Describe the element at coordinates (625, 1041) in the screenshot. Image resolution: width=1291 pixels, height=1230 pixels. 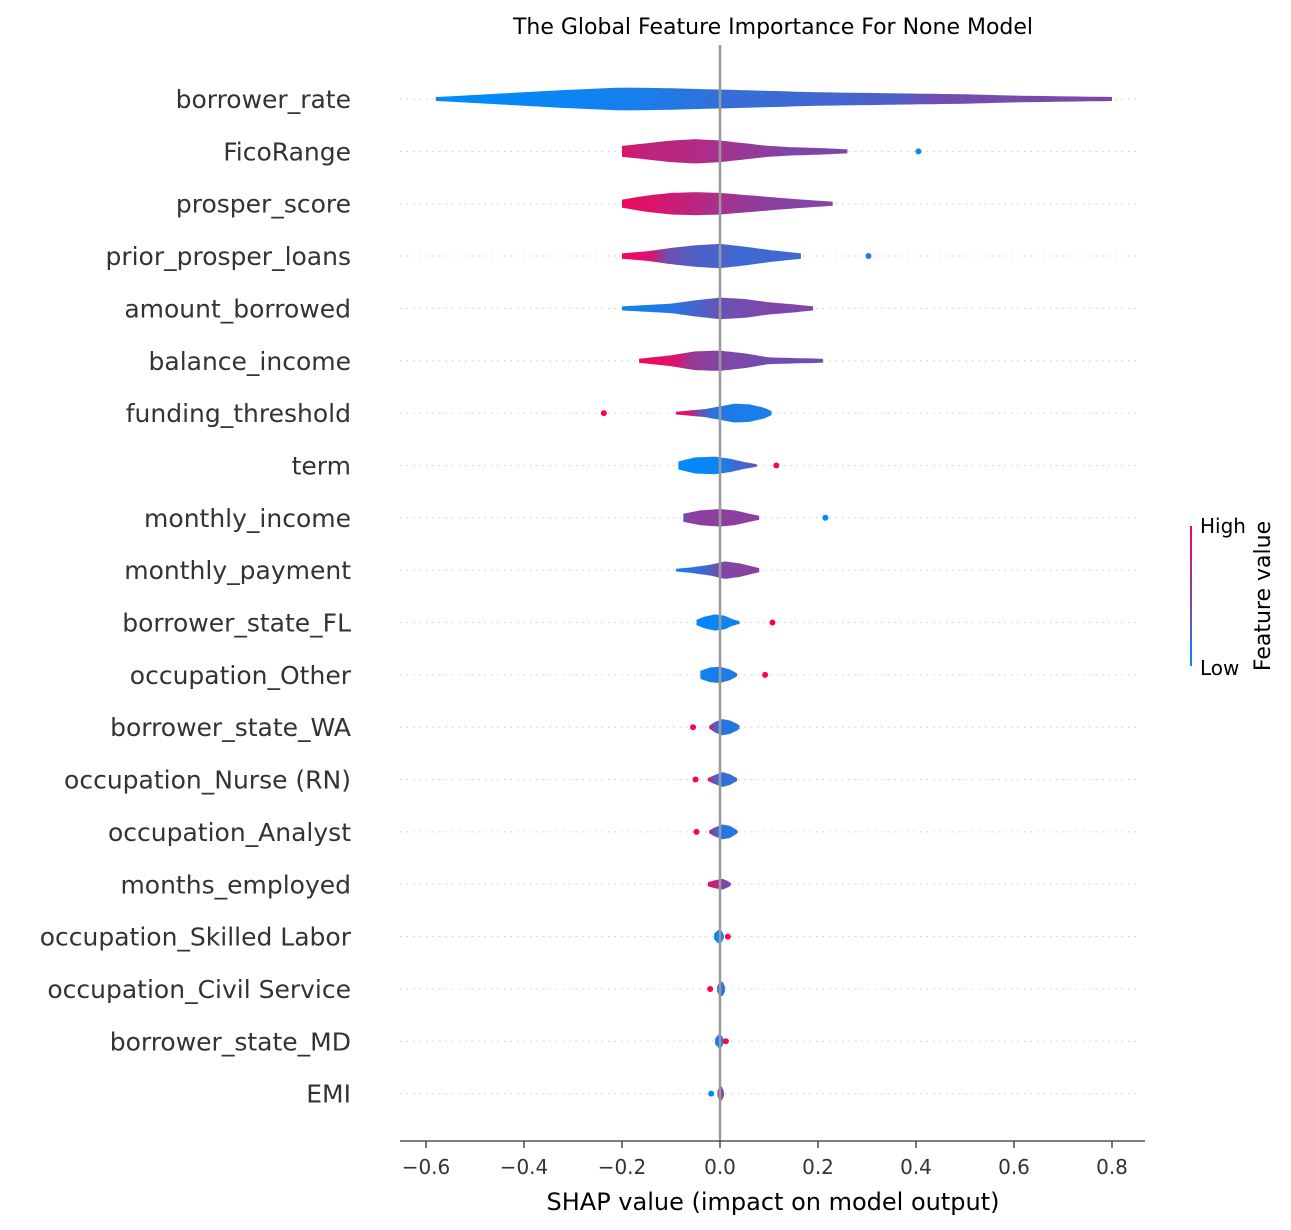
I see `feature-row-borrower-state-md: borrower_state_MD` at that location.